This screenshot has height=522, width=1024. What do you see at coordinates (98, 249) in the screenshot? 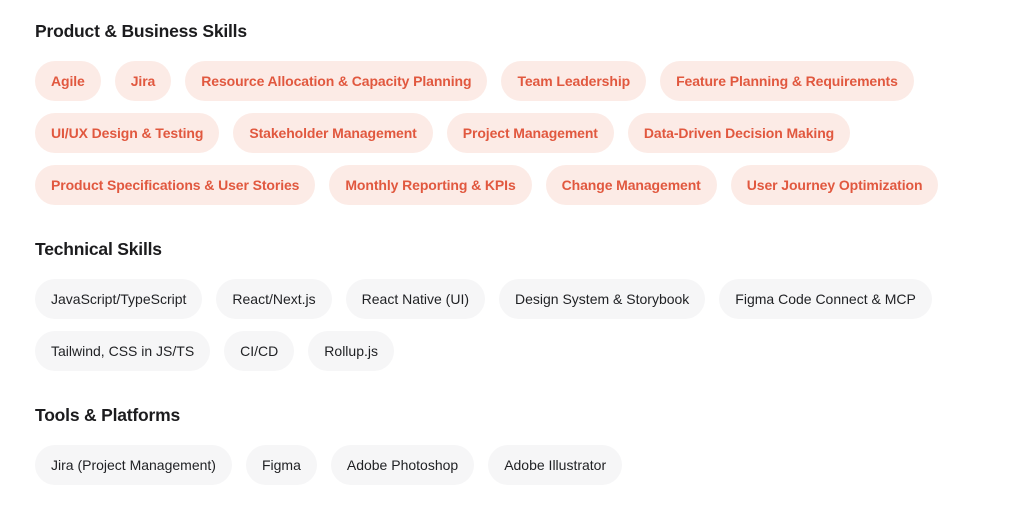
I see `section-title: Technical Skills` at bounding box center [98, 249].